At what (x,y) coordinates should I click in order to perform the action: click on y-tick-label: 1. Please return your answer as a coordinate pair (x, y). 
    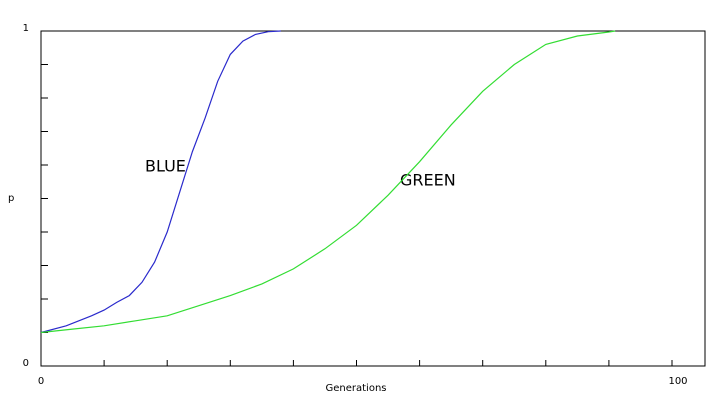
    Looking at the image, I should click on (26, 28).